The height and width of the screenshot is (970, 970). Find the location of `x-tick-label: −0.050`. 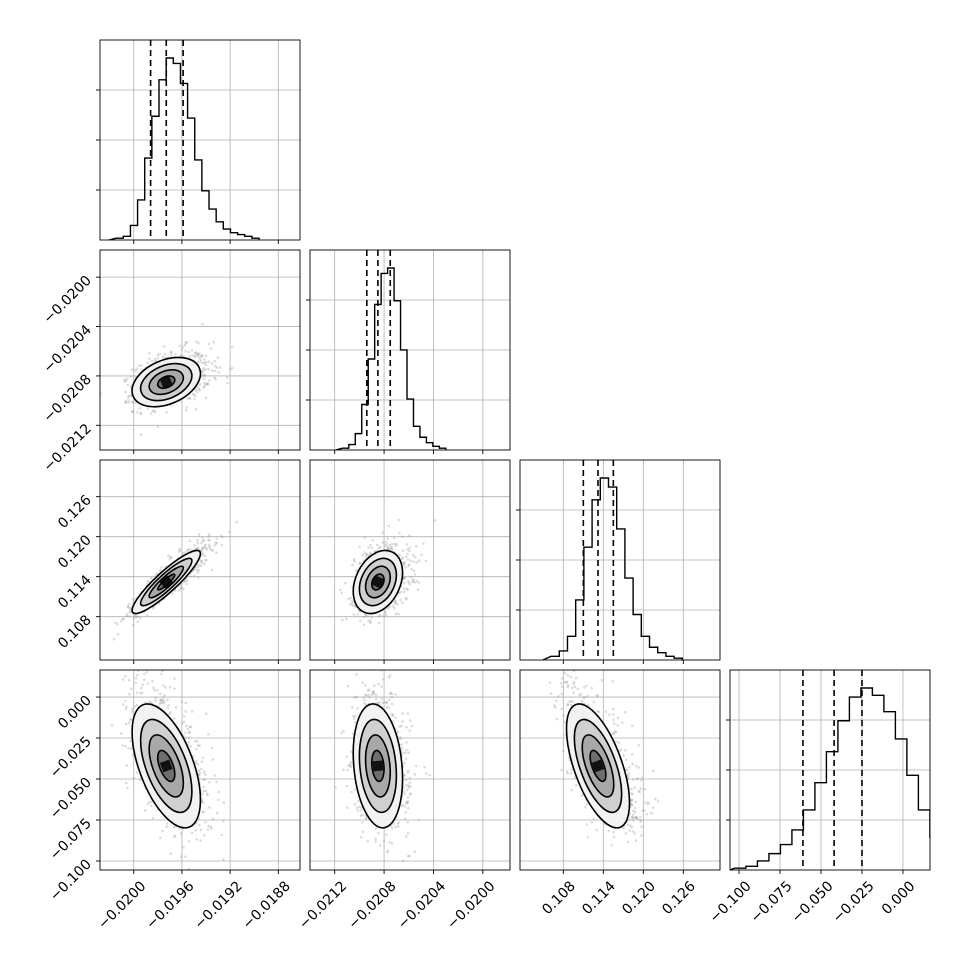

x-tick-label: −0.050 is located at coordinates (813, 902).